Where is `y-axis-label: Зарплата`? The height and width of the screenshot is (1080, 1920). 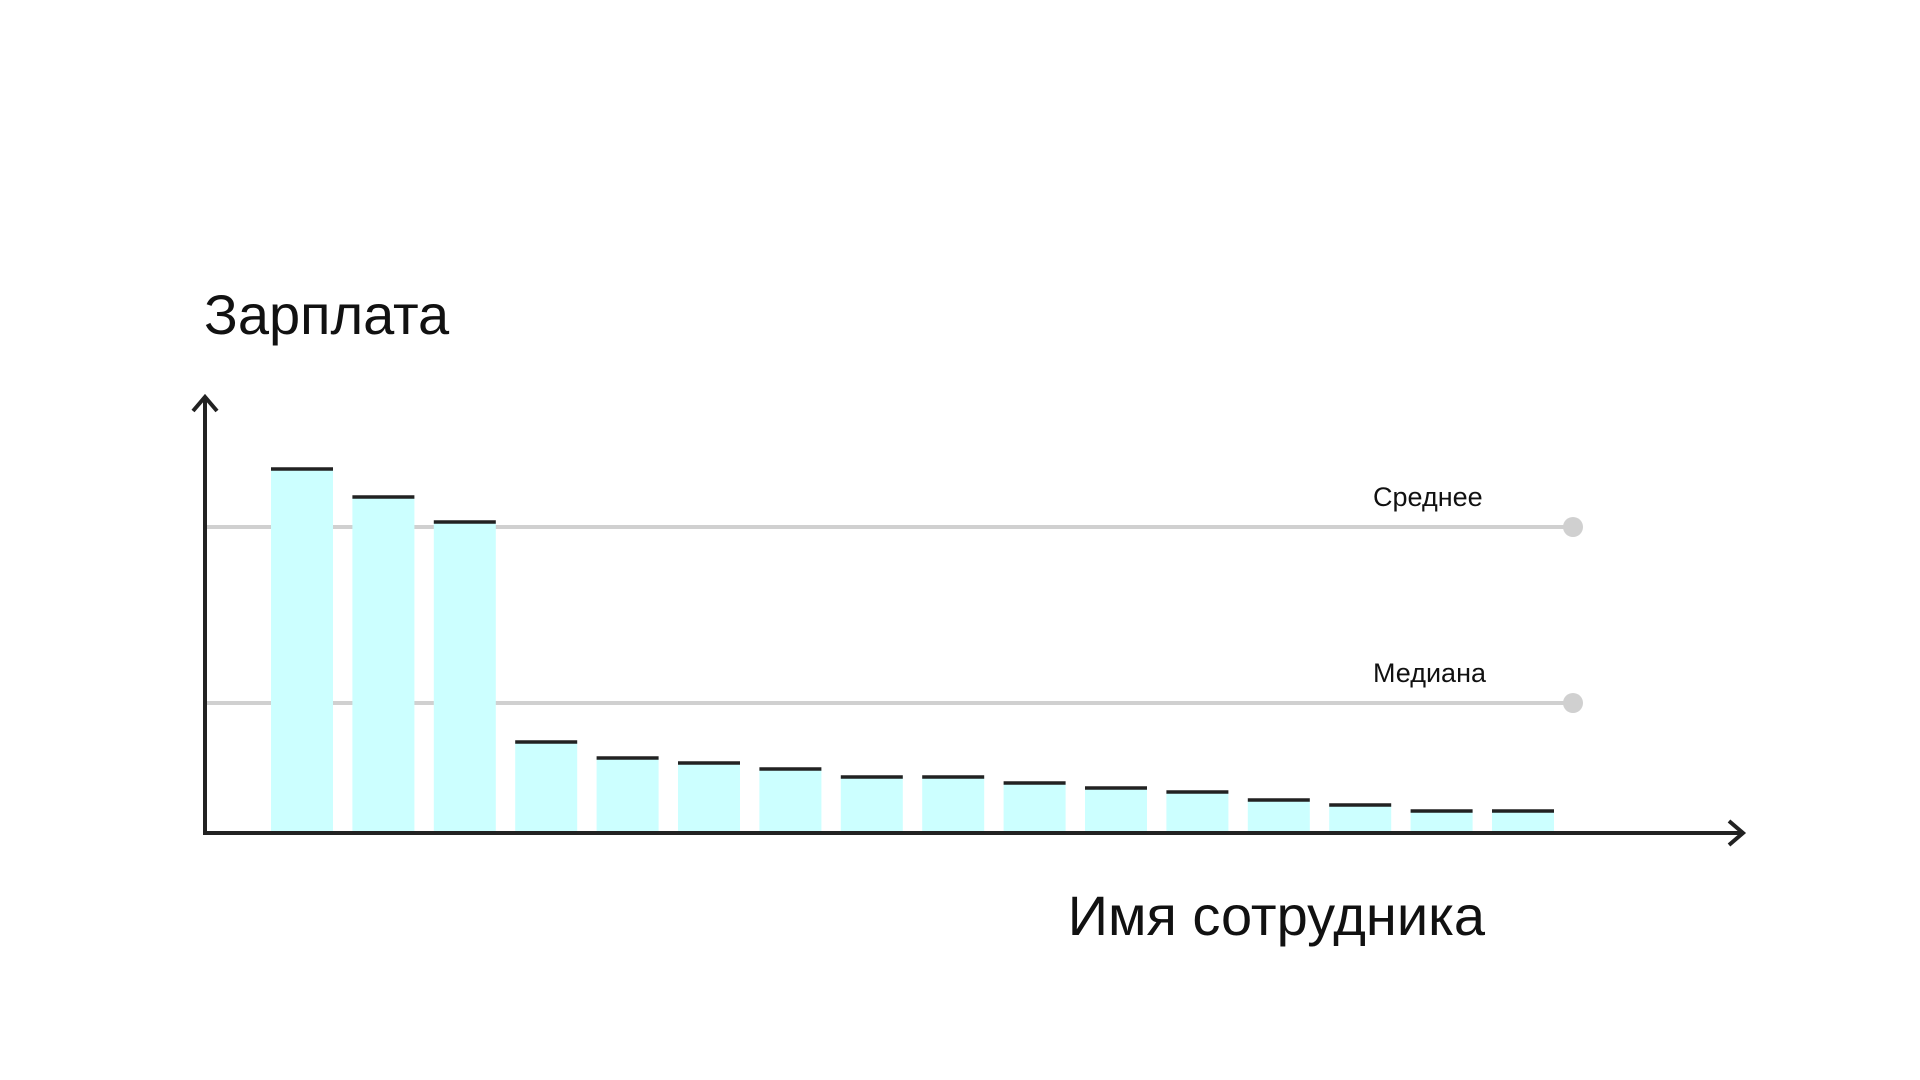
y-axis-label: Зарплата is located at coordinates (327, 314).